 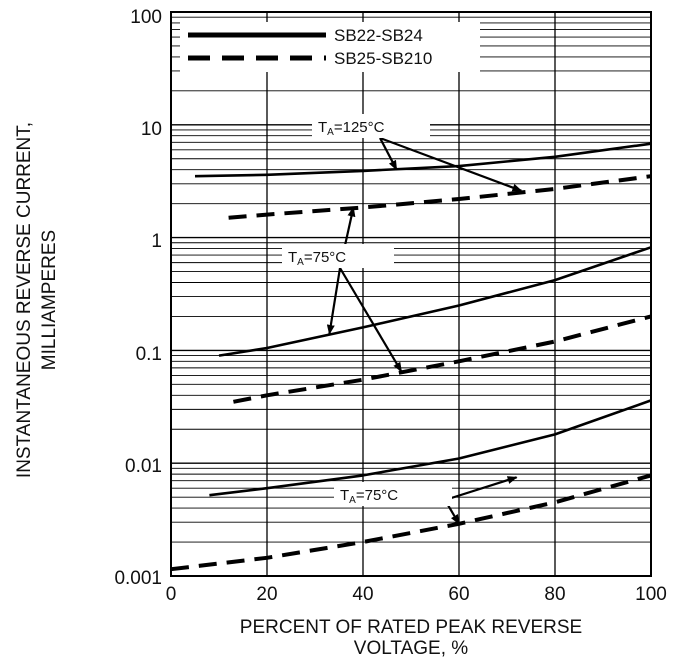 I want to click on x-tick-label: 100, so click(x=651, y=594).